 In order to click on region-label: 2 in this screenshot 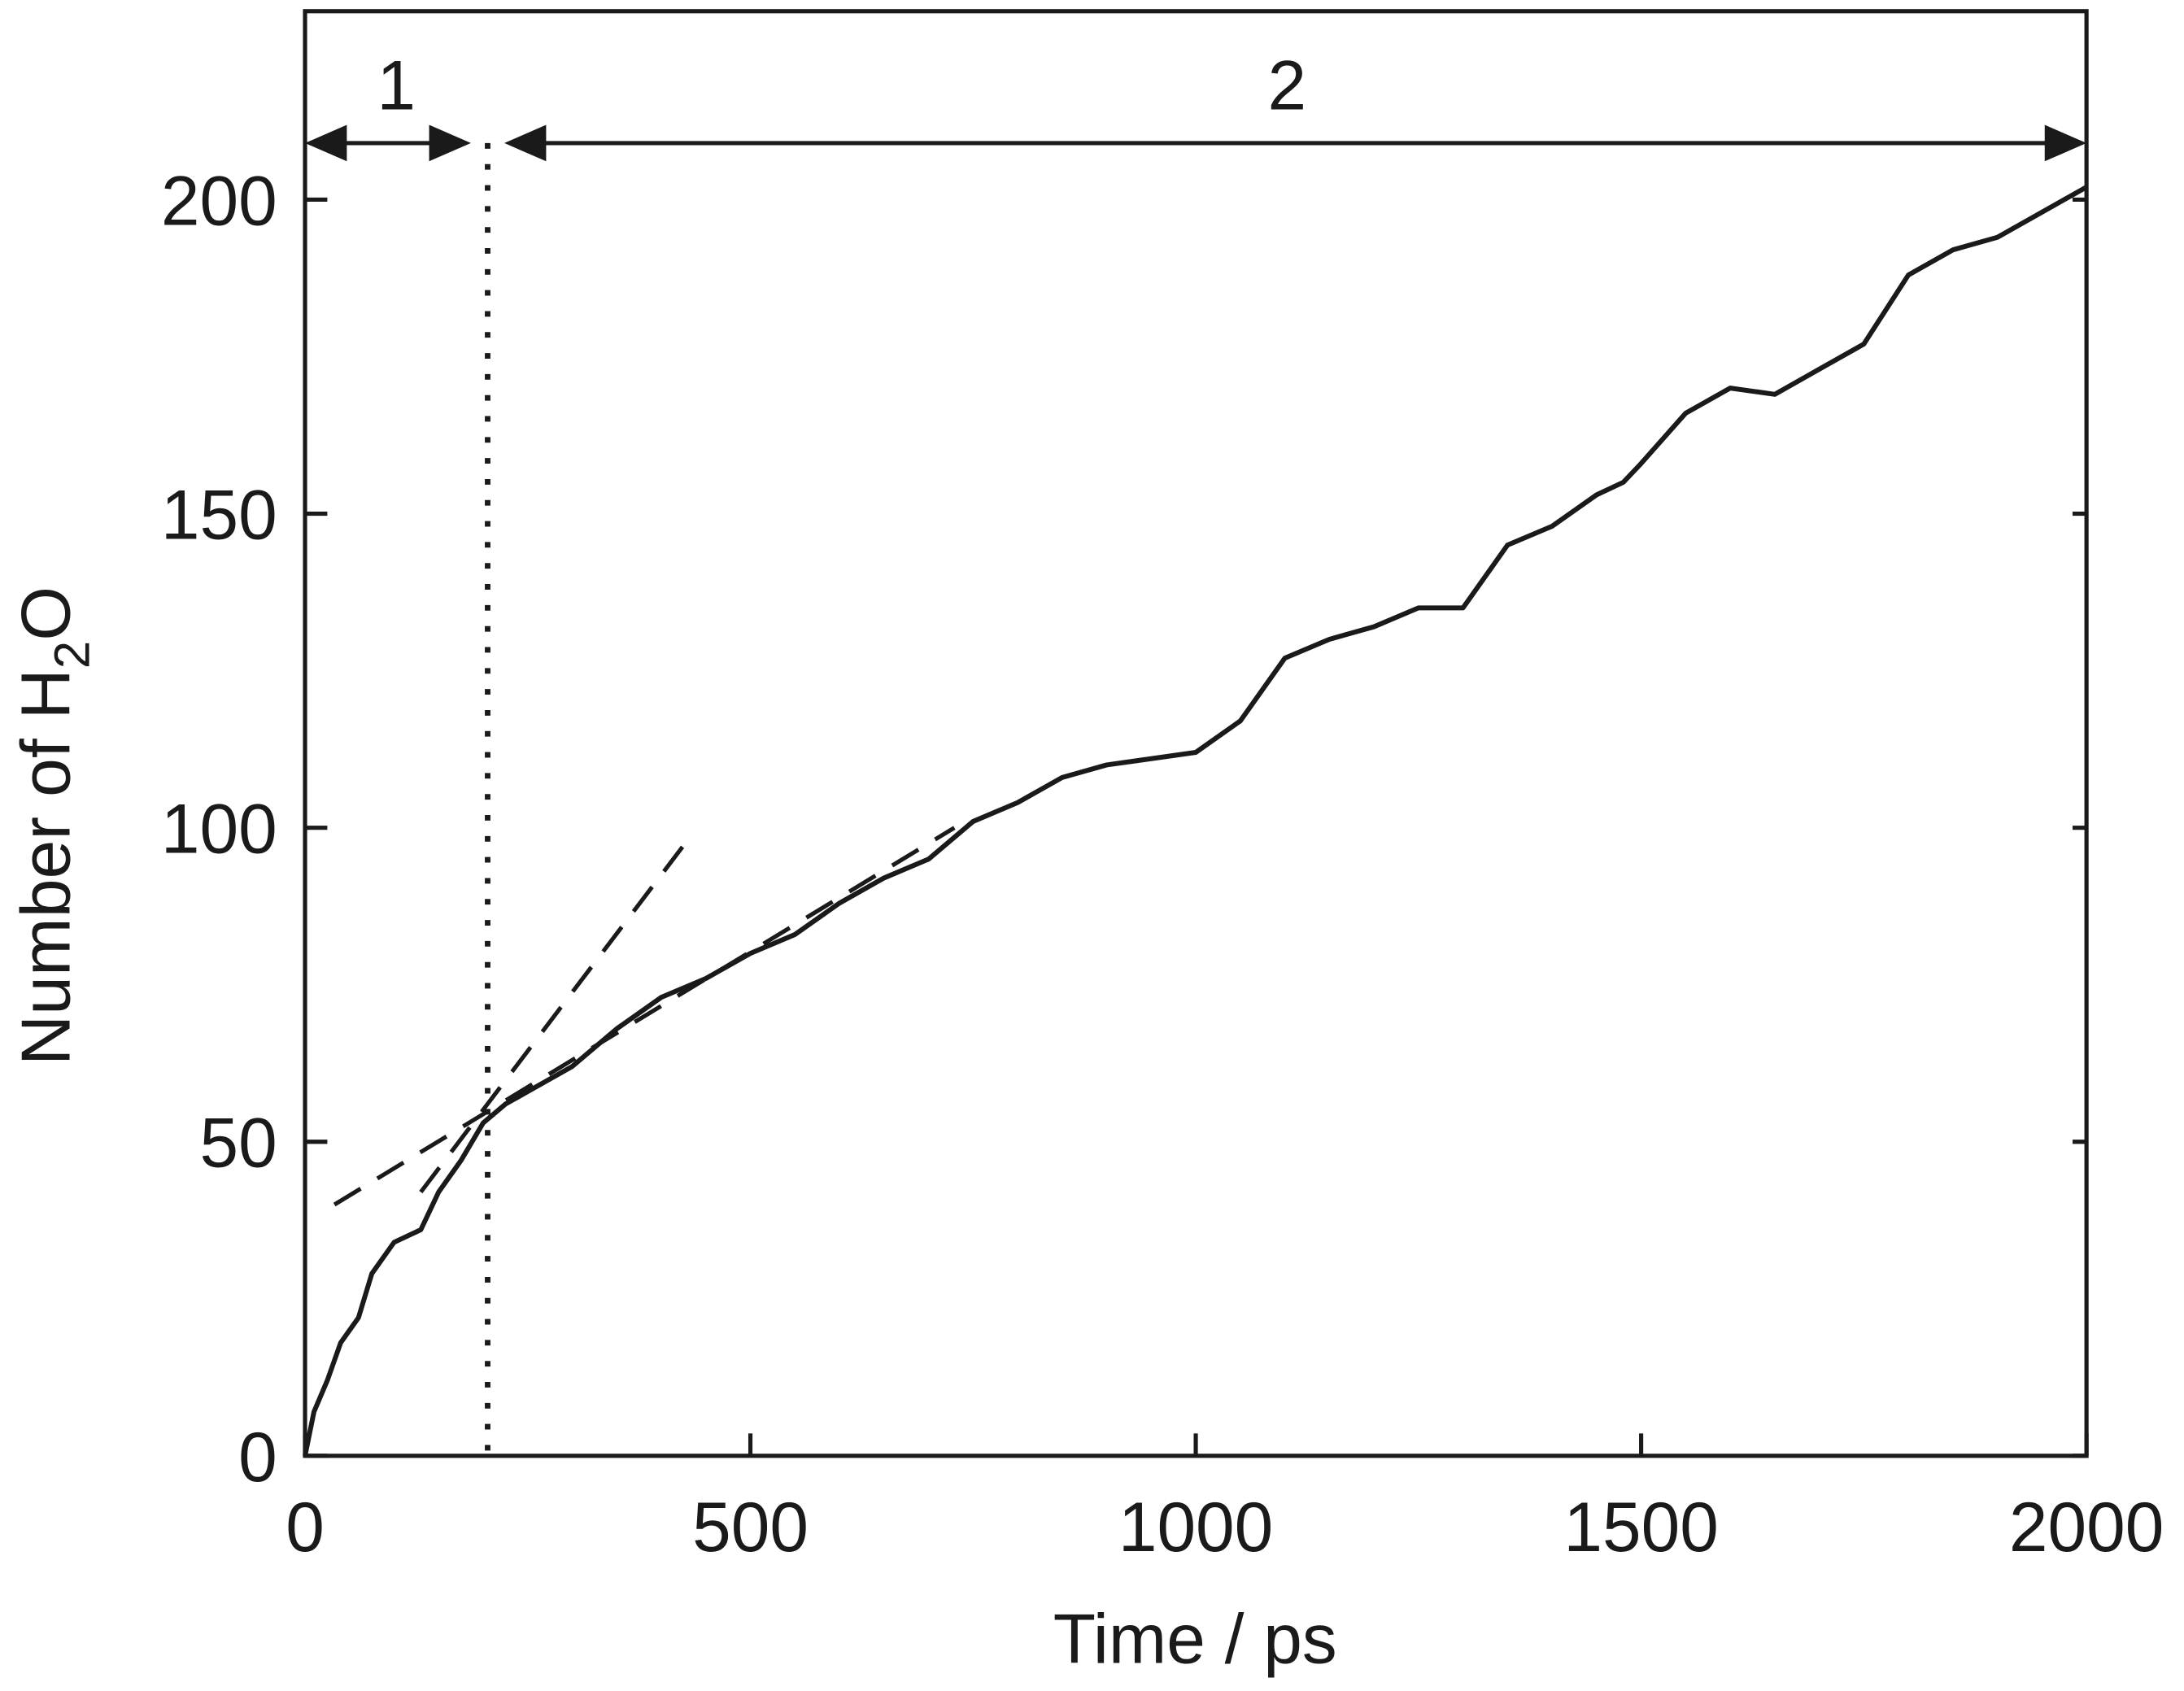, I will do `click(1288, 85)`.